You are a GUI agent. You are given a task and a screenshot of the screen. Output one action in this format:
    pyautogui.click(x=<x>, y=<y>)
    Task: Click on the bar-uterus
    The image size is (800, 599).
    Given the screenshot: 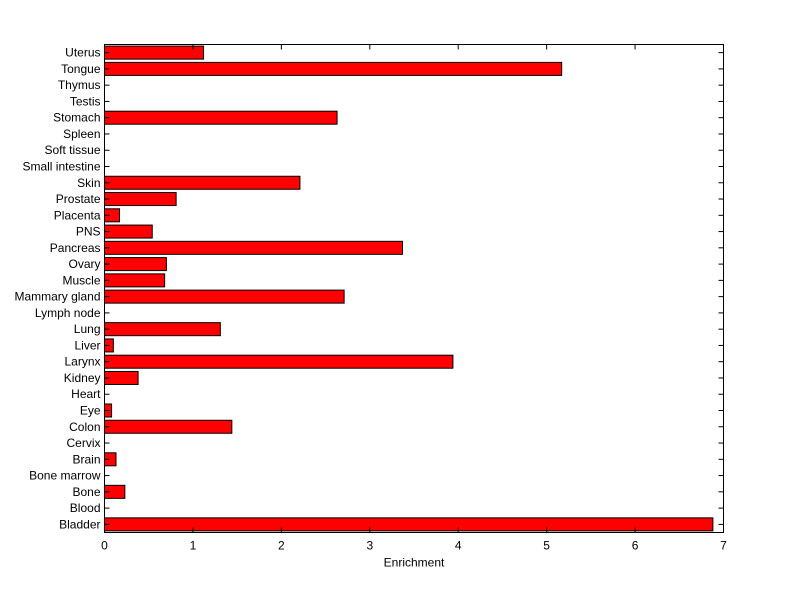 What is the action you would take?
    pyautogui.click(x=154, y=52)
    